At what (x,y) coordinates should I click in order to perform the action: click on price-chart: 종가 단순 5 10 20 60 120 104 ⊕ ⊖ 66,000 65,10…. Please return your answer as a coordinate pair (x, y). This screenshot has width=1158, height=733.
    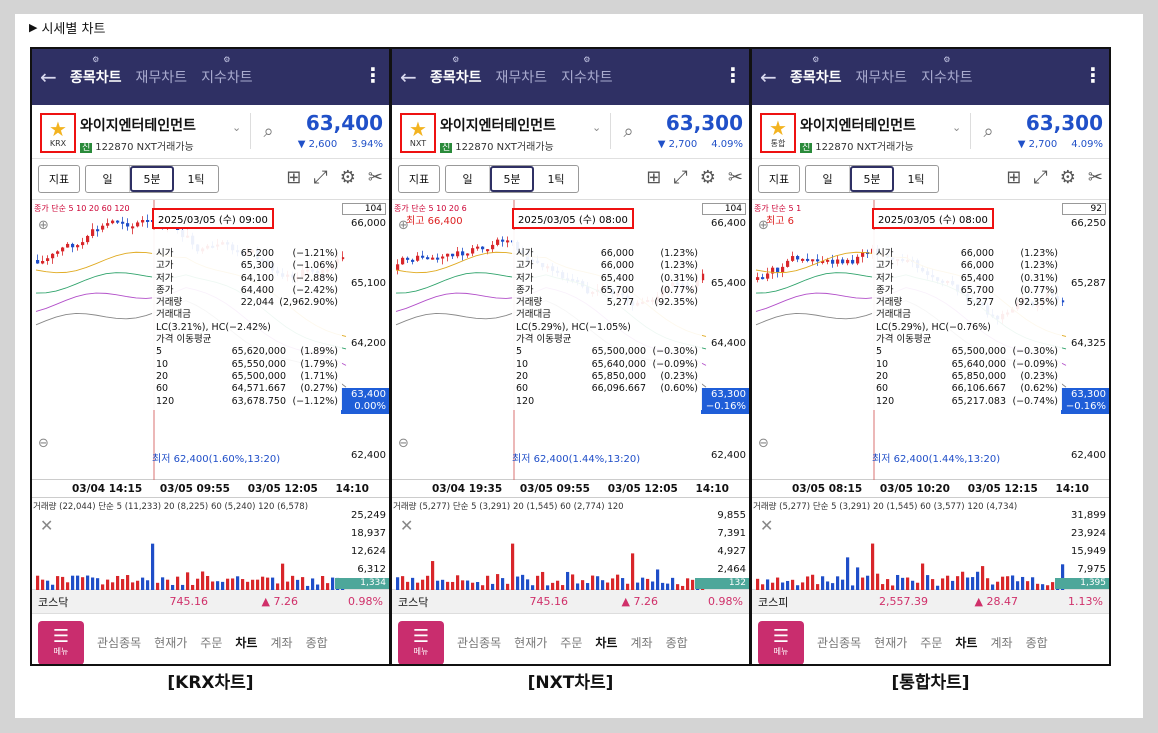
    Looking at the image, I should click on (210, 339).